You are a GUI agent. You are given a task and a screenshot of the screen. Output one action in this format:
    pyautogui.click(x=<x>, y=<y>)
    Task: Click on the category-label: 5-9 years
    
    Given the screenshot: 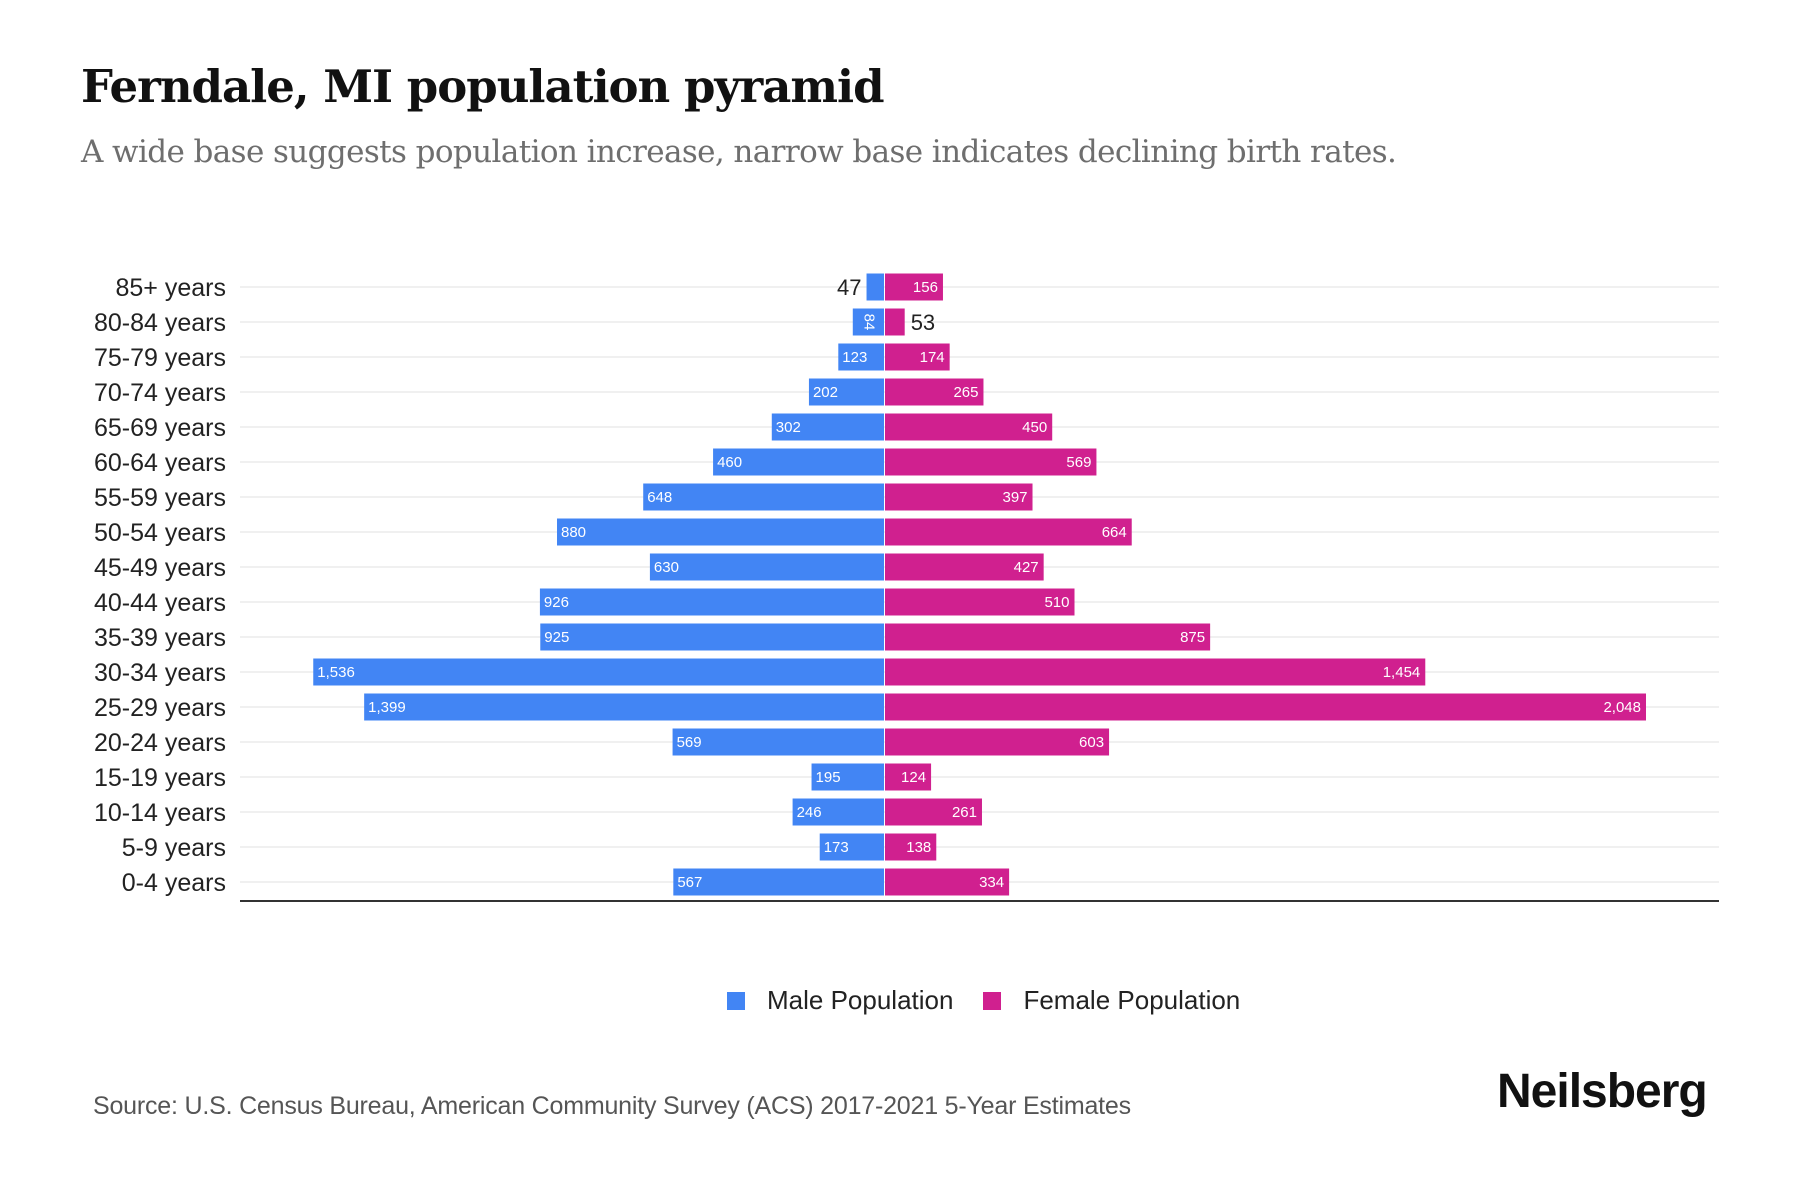 What is the action you would take?
    pyautogui.click(x=174, y=848)
    